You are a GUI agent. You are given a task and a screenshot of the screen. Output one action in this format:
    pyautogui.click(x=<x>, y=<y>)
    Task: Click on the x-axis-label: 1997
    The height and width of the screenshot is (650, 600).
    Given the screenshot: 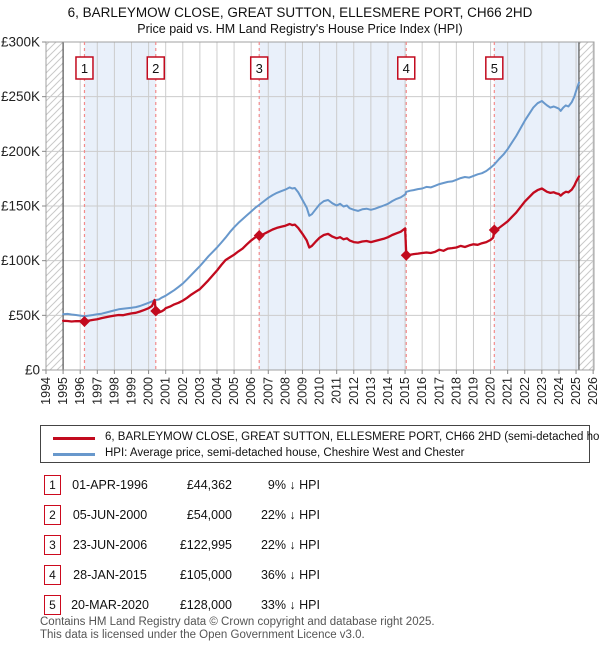 What is the action you would take?
    pyautogui.click(x=97, y=391)
    